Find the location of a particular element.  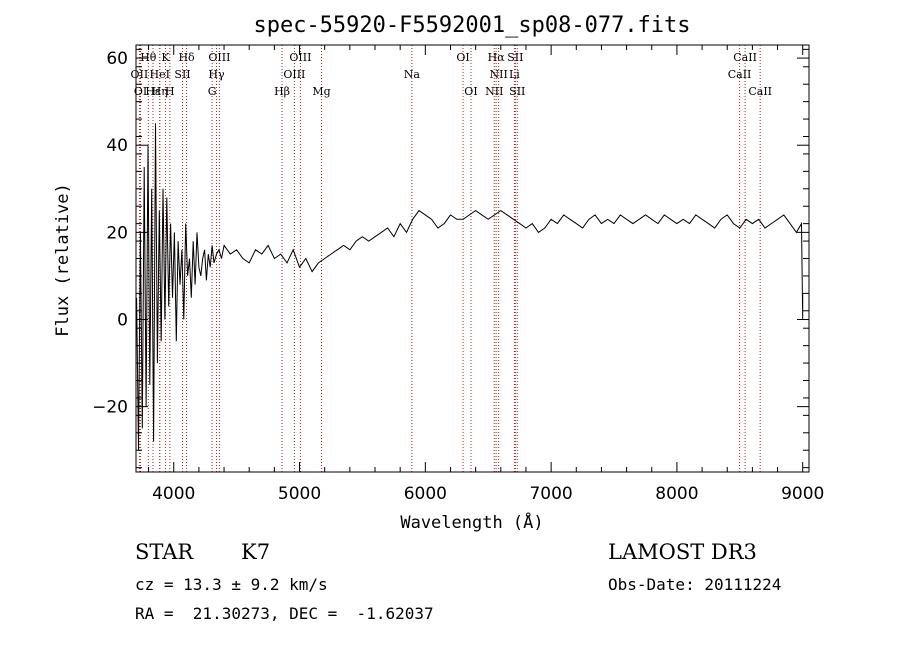

x-tick-label: 9000 is located at coordinates (802, 494).